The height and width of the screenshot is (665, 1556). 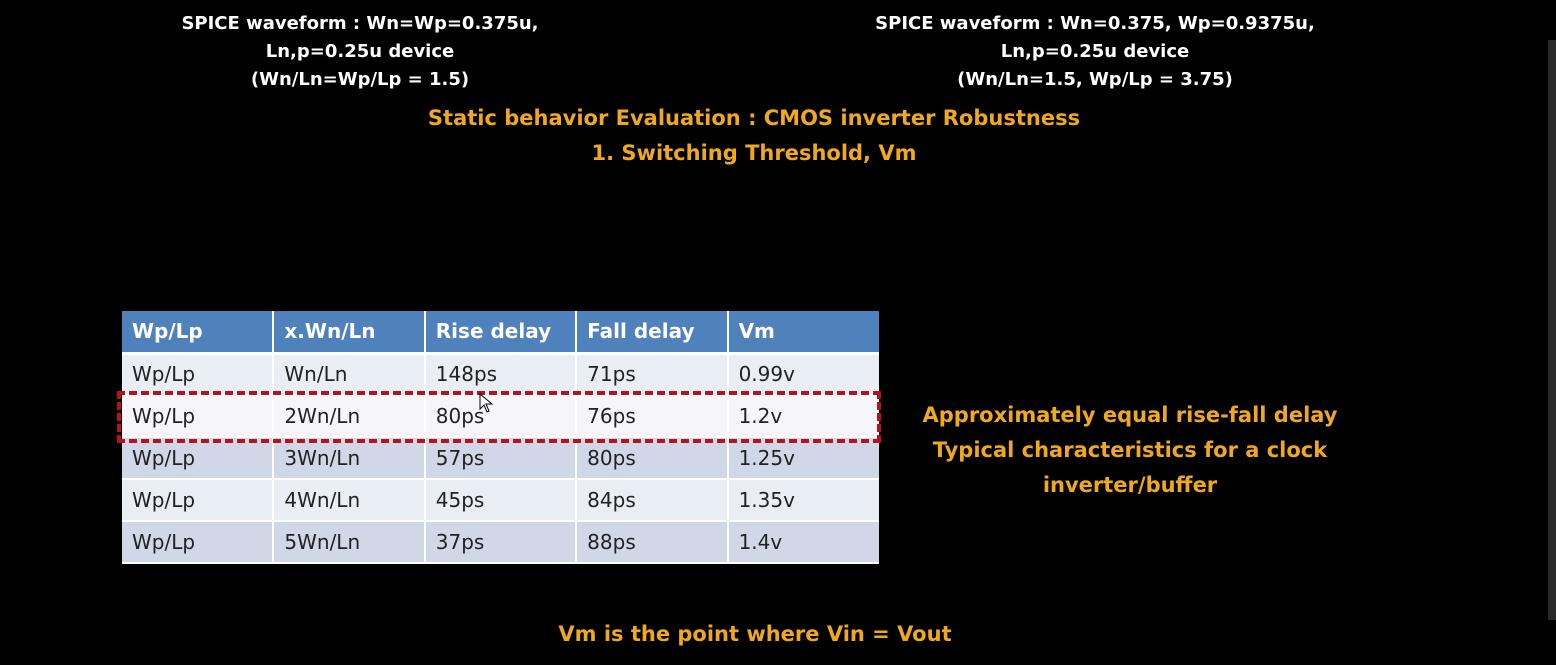 I want to click on table-cell: 3Wn/Ln, so click(x=349, y=458).